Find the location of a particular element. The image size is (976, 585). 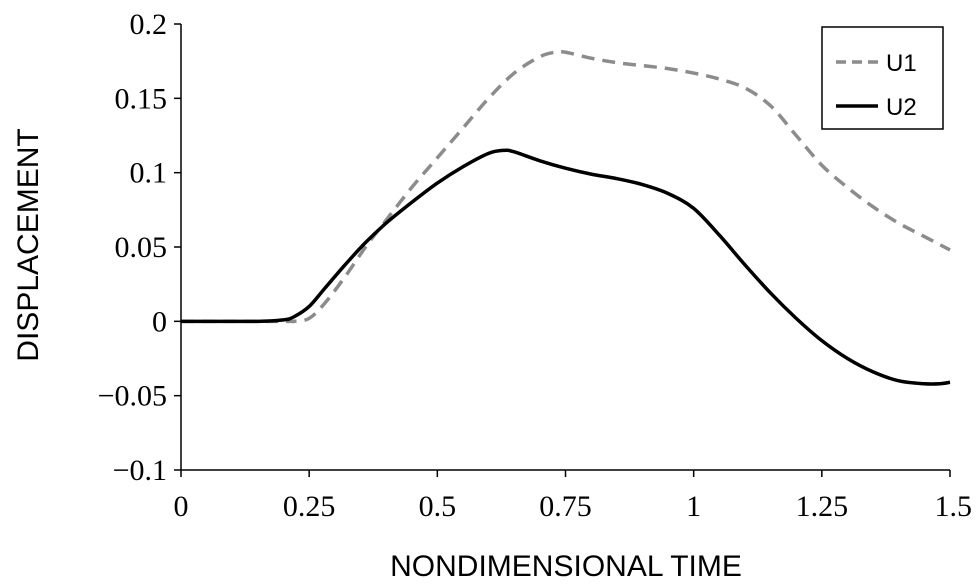

y-tick-label: 0.2 is located at coordinates (149, 24).